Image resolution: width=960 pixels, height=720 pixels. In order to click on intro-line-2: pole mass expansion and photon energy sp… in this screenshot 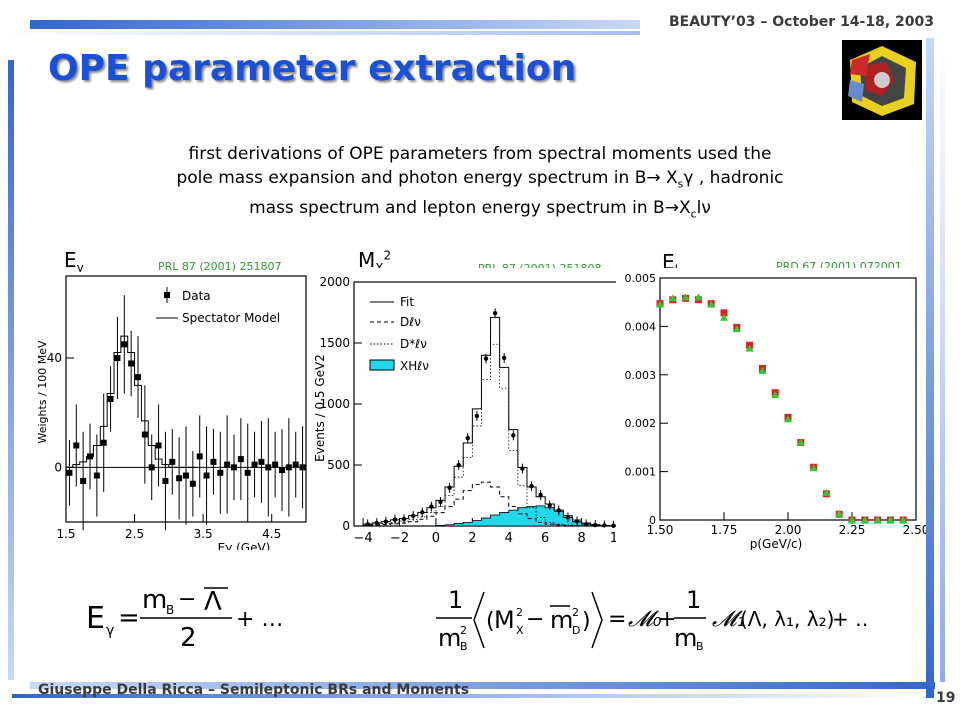, I will do `click(480, 181)`.